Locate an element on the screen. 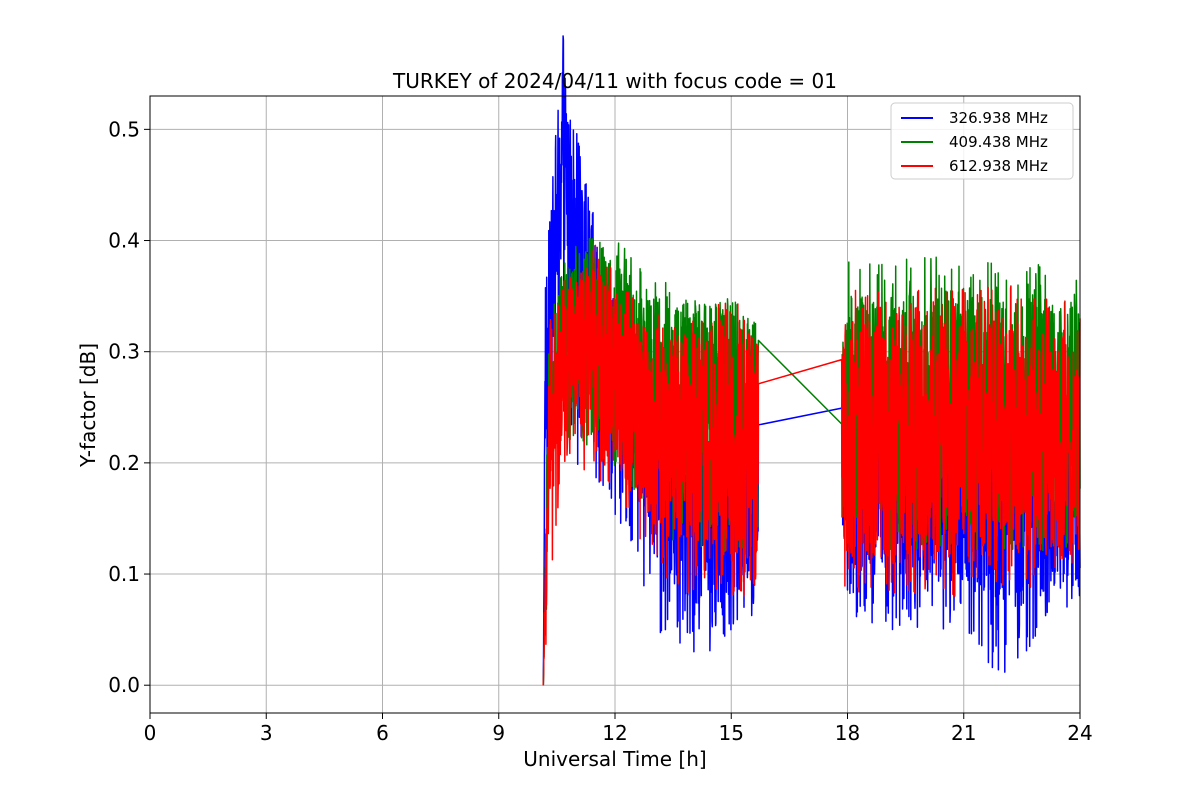  y-tick-label: 0.3 is located at coordinates (124, 352).